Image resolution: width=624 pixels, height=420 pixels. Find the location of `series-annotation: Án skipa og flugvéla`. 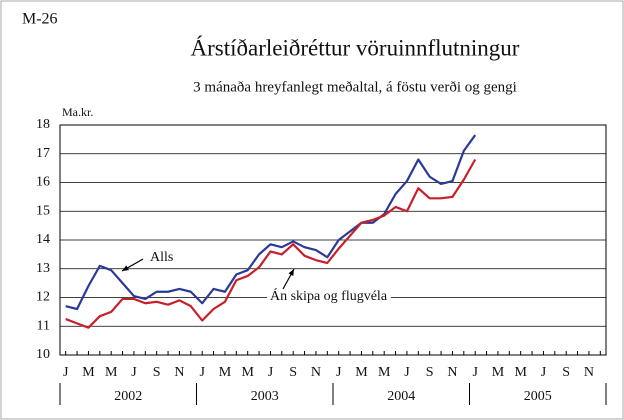

series-annotation: Án skipa og flugvéla is located at coordinates (329, 295).